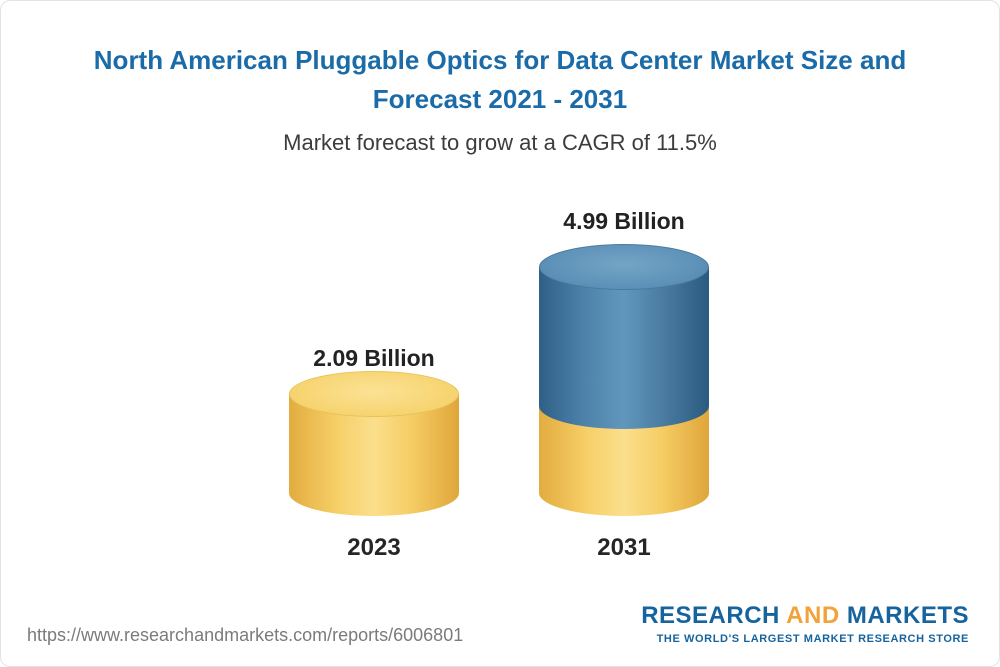 This screenshot has width=1000, height=667. Describe the element at coordinates (624, 336) in the screenshot. I see `cylinder-2031-blue-segment` at that location.